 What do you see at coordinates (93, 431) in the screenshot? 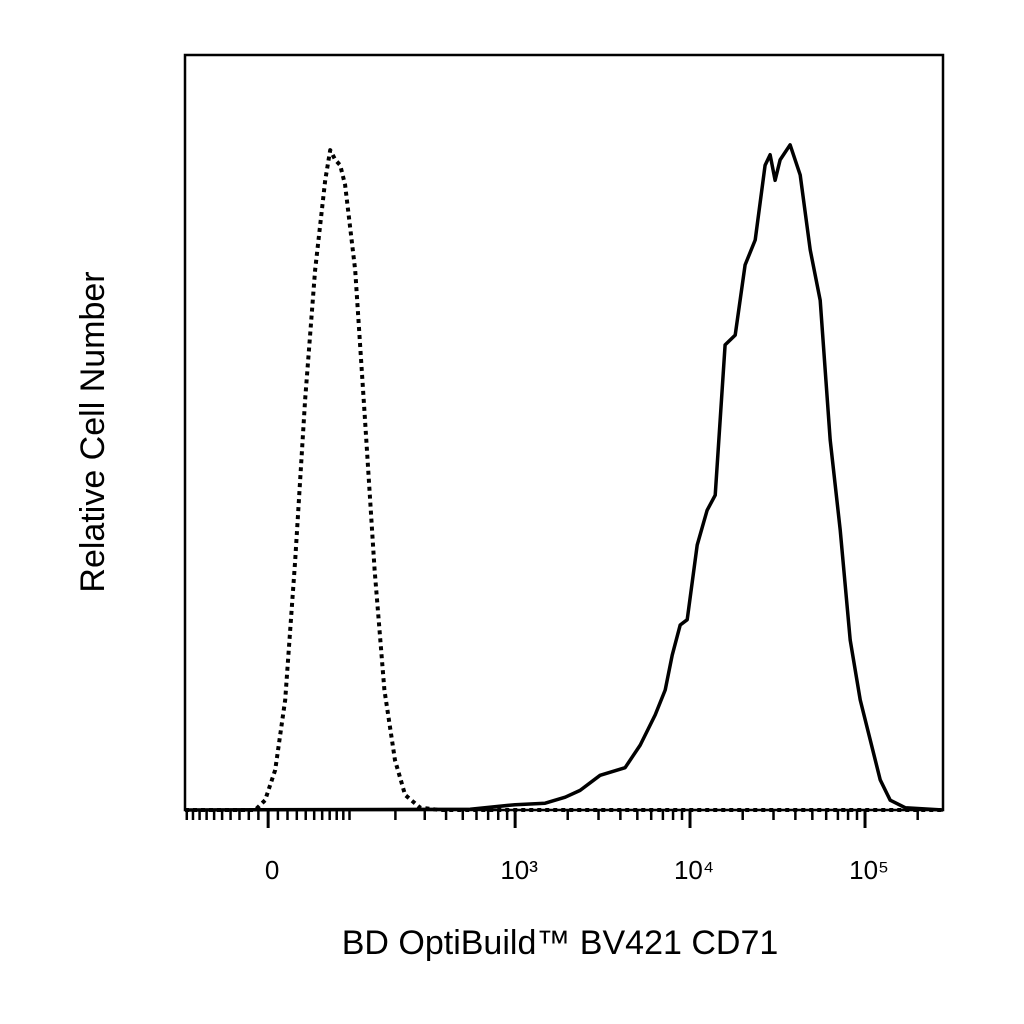
I see `y-axis-label: Relative Cell Number` at bounding box center [93, 431].